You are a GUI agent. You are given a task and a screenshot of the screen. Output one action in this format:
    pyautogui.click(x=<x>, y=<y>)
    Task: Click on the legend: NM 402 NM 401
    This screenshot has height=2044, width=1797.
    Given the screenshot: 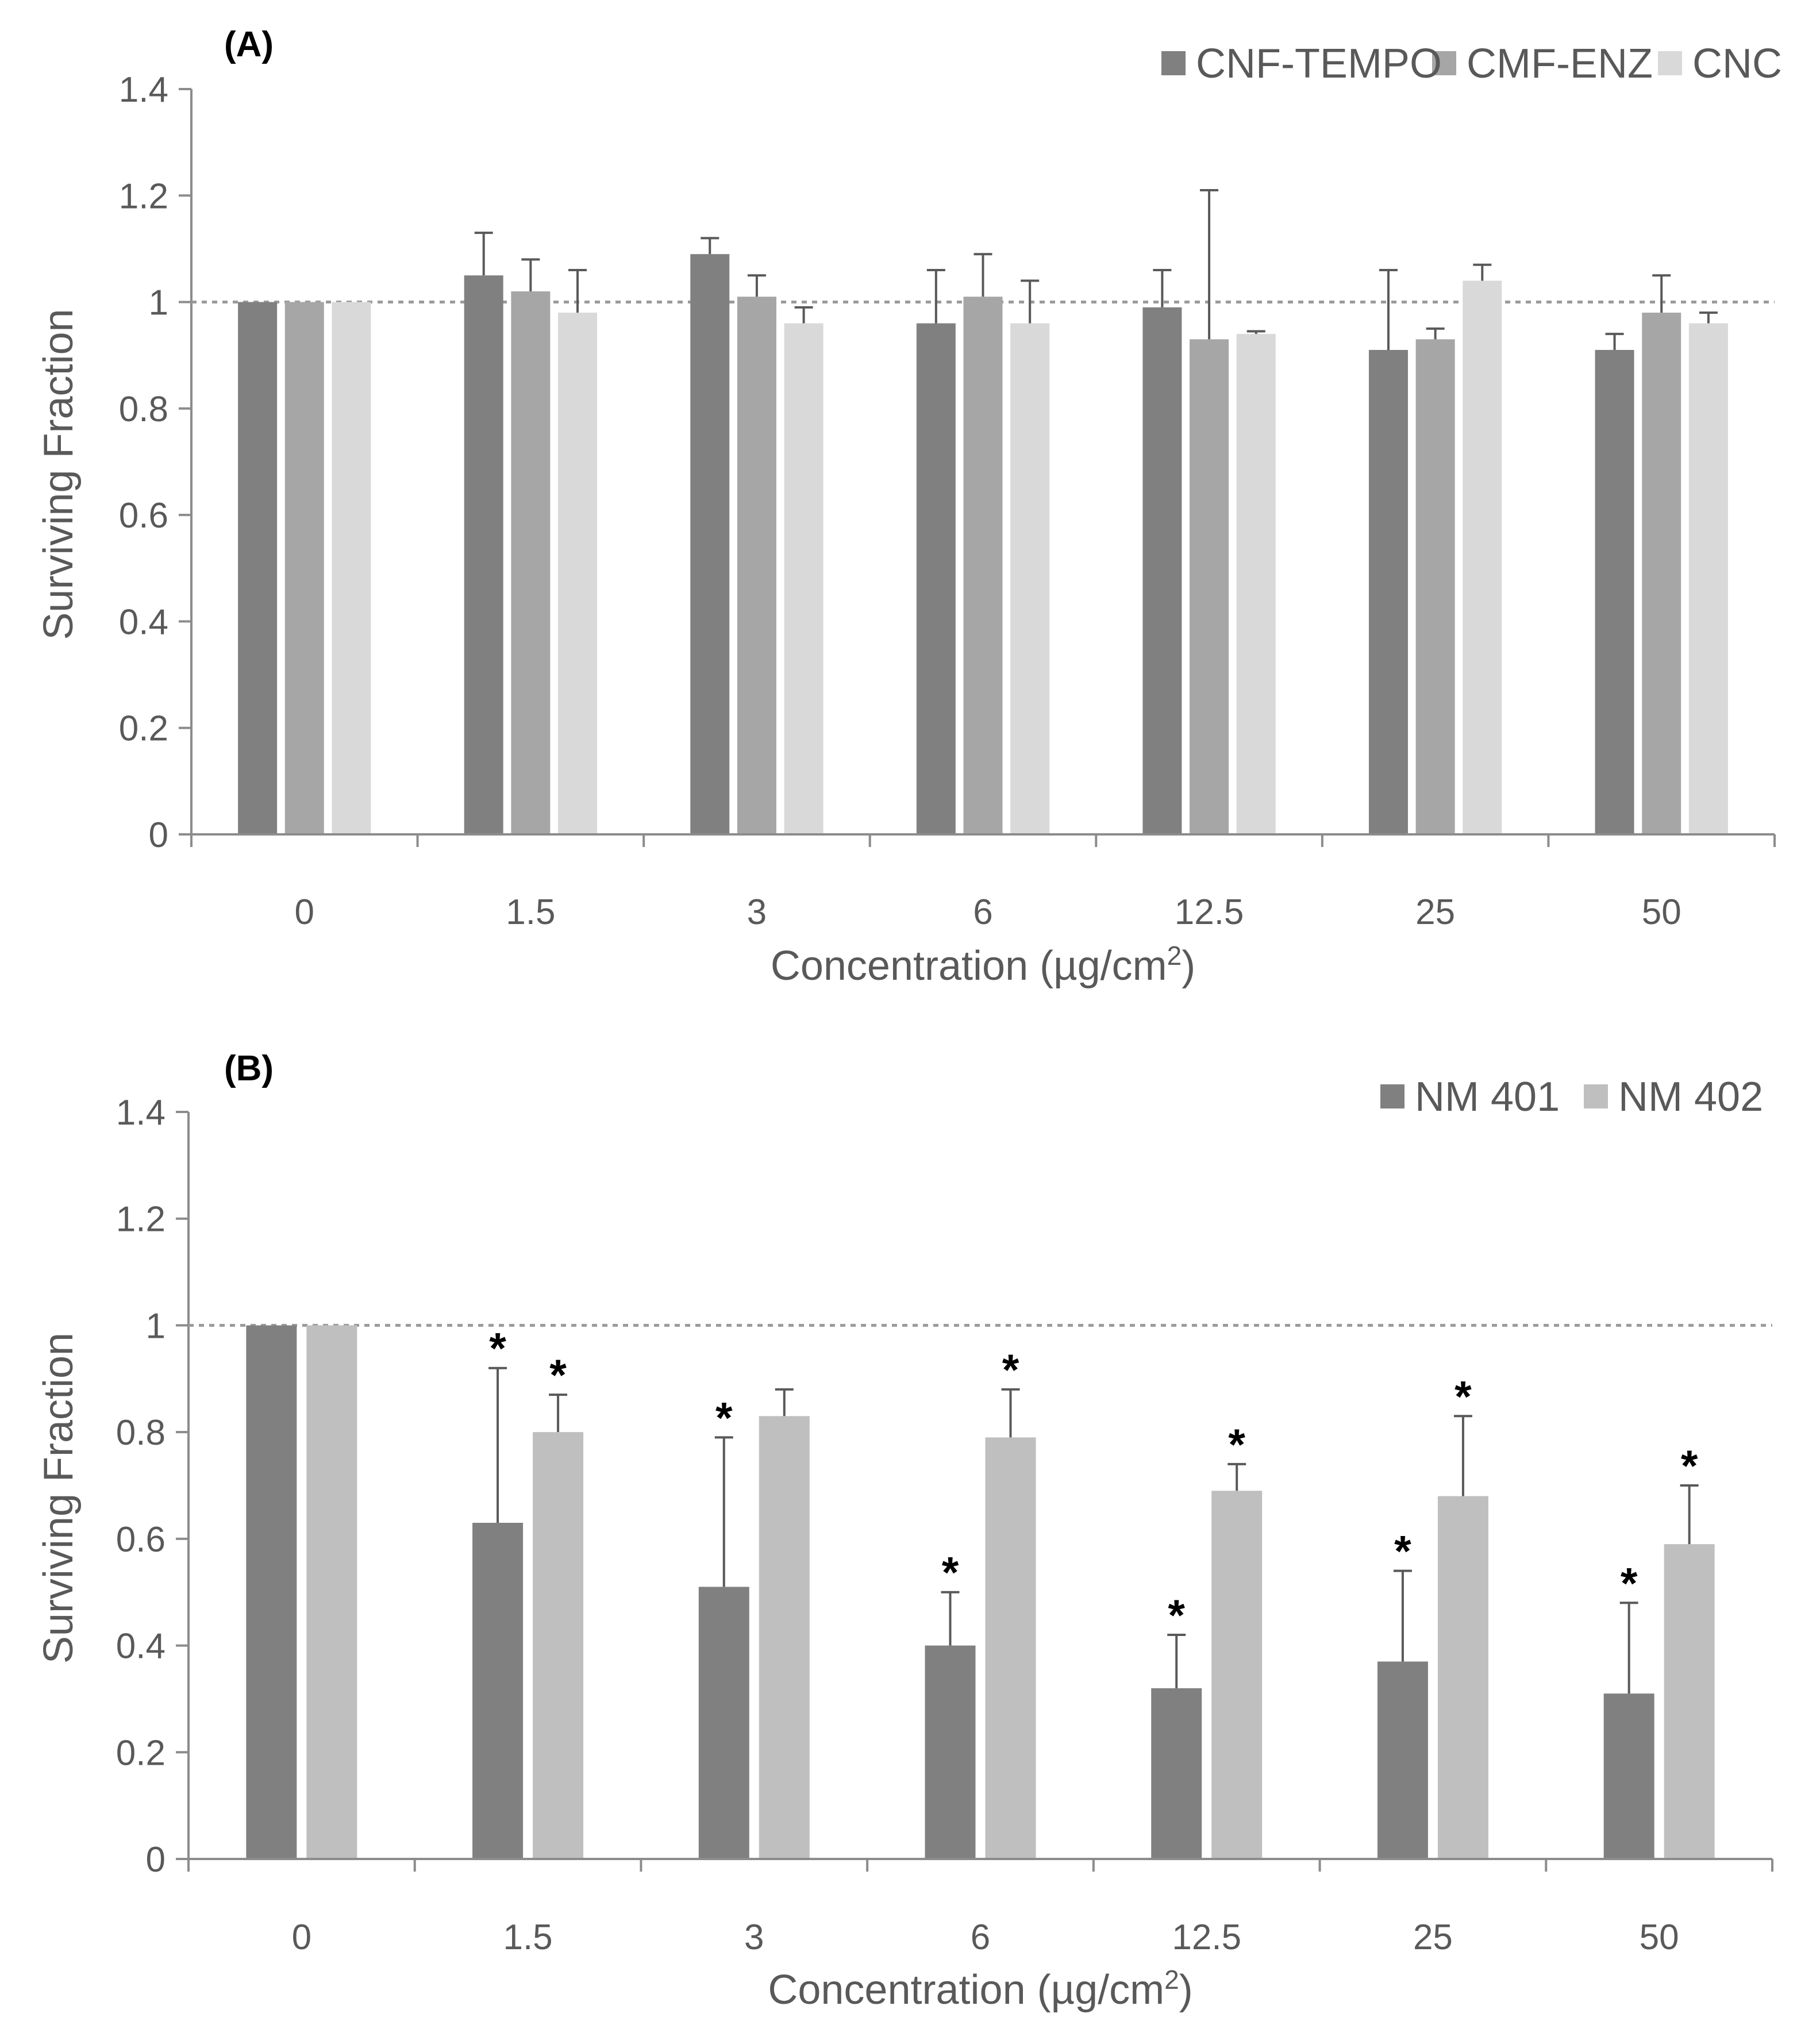 What is the action you would take?
    pyautogui.click(x=1571, y=1097)
    